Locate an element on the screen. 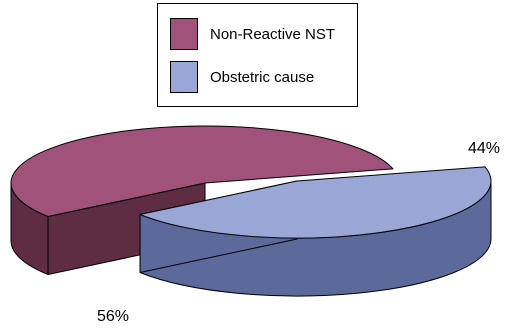  legend-label-non-reactive-nst: Non-Reactive NST is located at coordinates (273, 34).